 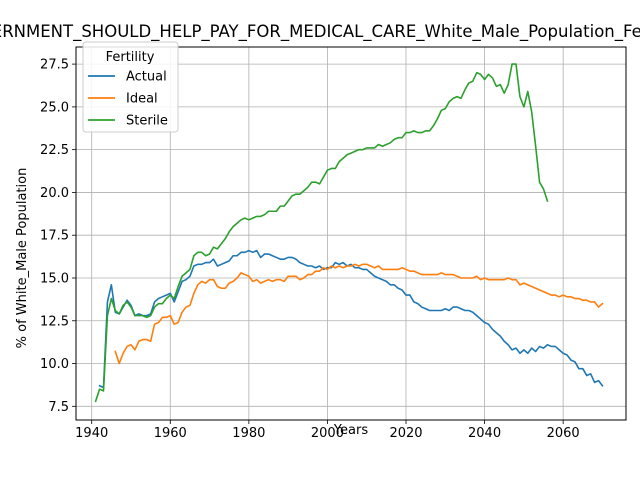 I want to click on y-tick-label: 22.5, so click(x=54, y=150).